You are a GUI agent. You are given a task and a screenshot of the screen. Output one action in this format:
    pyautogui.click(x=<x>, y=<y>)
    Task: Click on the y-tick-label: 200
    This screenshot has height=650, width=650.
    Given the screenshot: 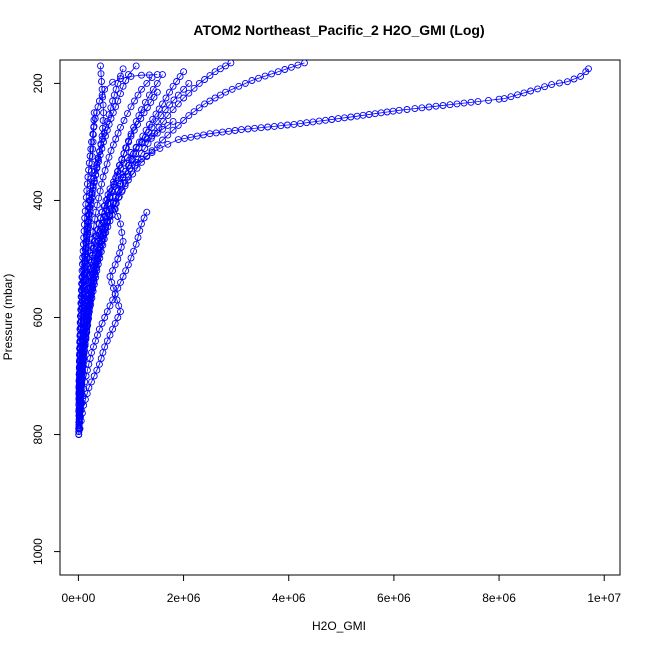 What is the action you would take?
    pyautogui.click(x=38, y=83)
    